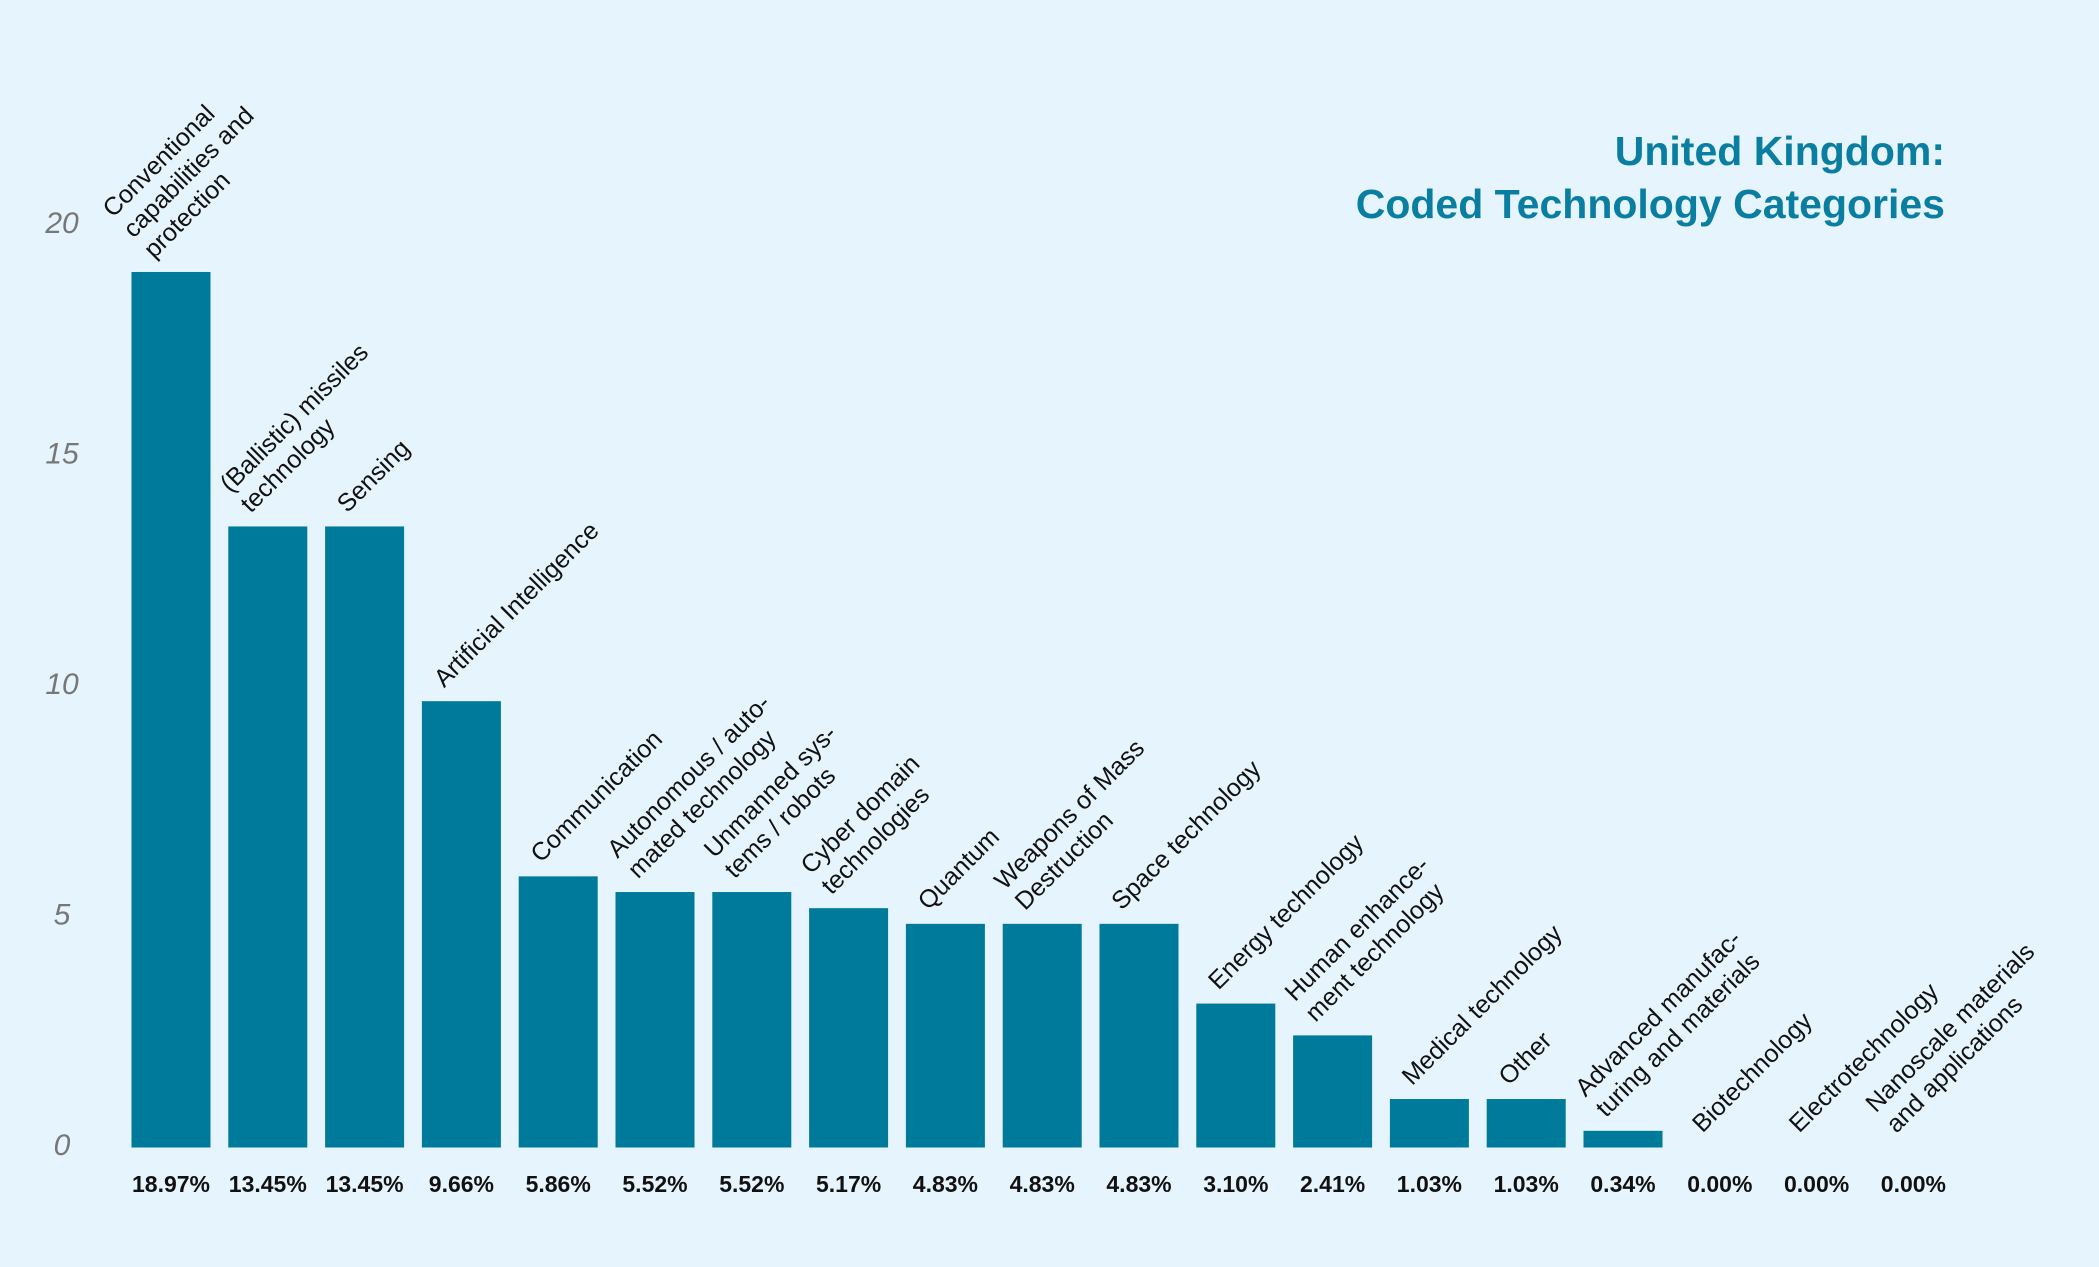 This screenshot has height=1267, width=2099. I want to click on y-tick-label: 20, so click(61, 223).